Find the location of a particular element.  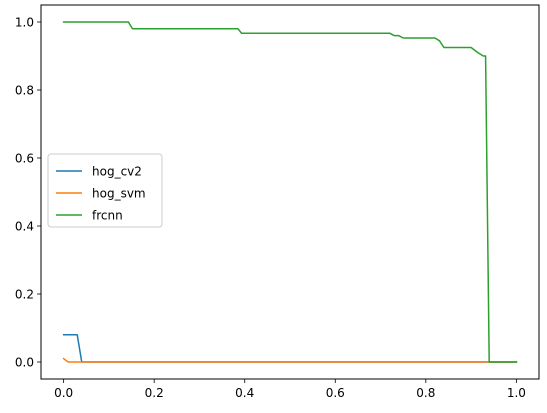

x-tick-label: 0.6 is located at coordinates (335, 393).